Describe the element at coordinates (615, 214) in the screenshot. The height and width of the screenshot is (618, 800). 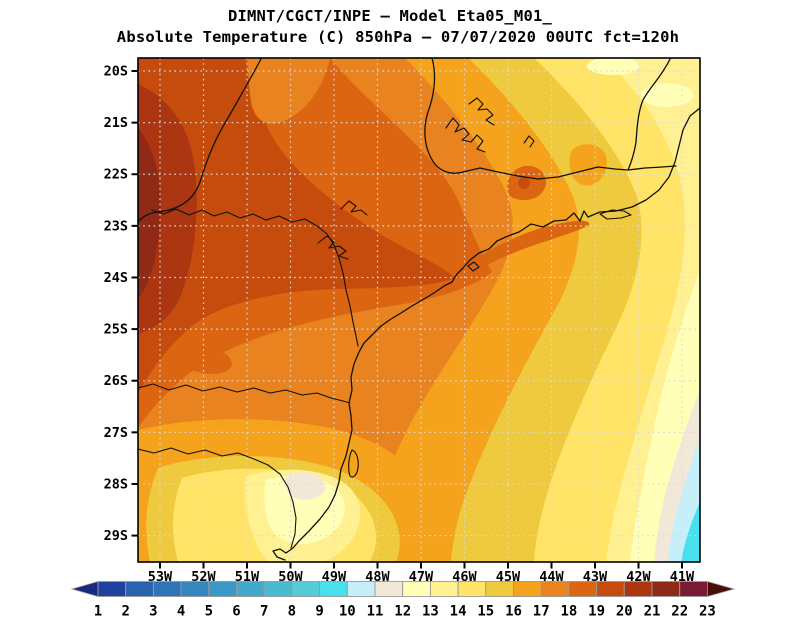
I see `lagoon-araruama` at that location.